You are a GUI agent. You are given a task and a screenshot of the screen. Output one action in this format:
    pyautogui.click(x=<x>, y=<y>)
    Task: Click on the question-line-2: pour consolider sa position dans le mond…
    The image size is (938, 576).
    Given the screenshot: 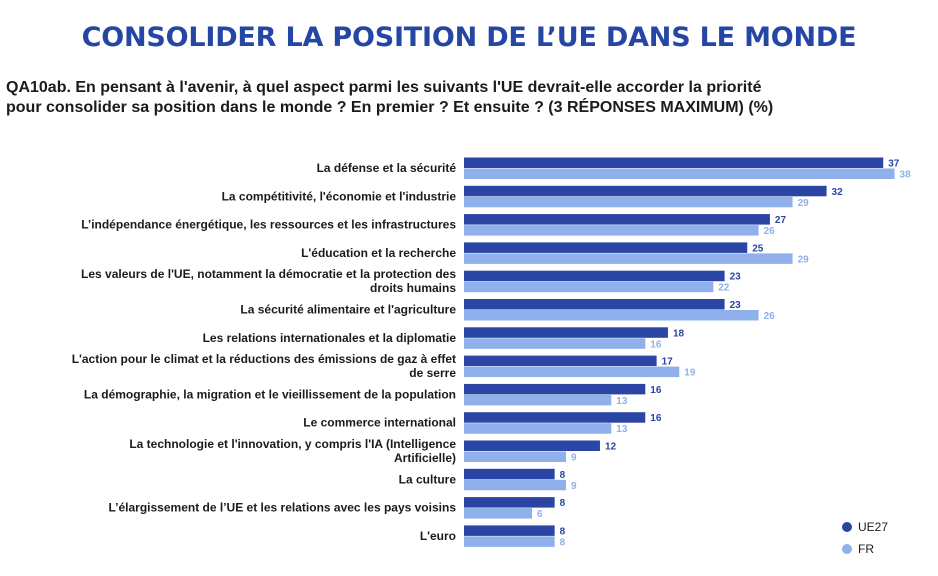 What is the action you would take?
    pyautogui.click(x=390, y=107)
    